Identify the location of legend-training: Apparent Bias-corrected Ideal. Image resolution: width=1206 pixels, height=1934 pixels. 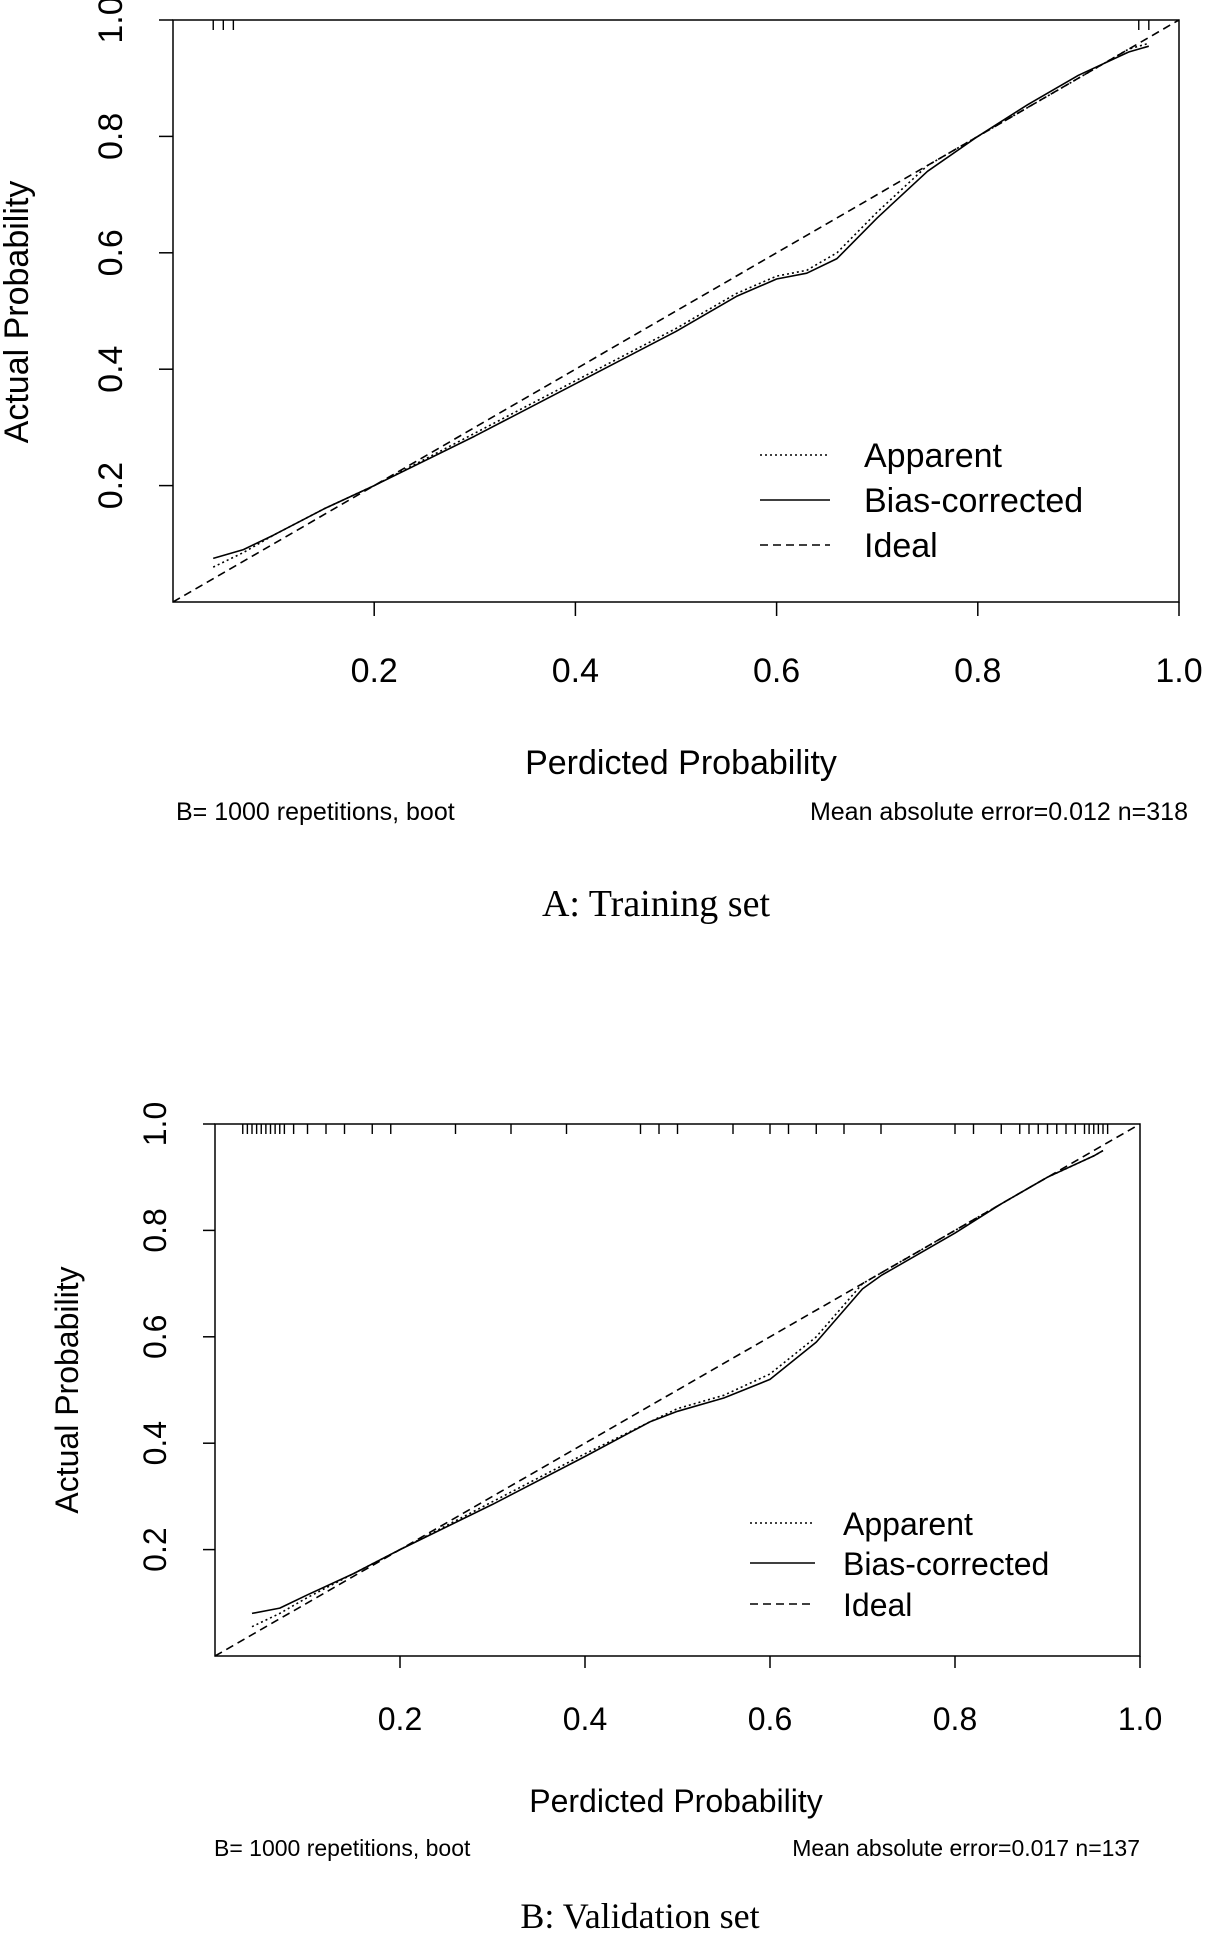
(921, 501).